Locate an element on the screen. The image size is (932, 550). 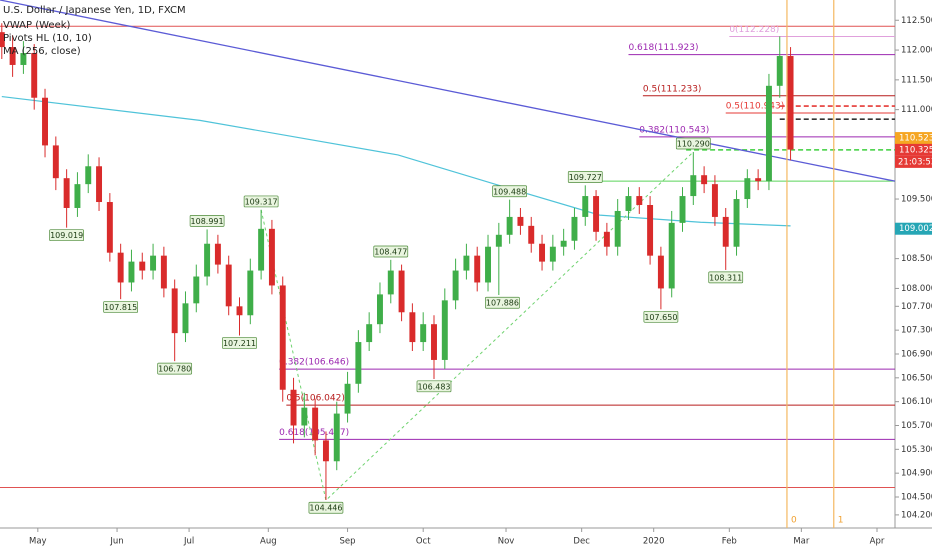
y-tick-label: 111.500 is located at coordinates (916, 80).